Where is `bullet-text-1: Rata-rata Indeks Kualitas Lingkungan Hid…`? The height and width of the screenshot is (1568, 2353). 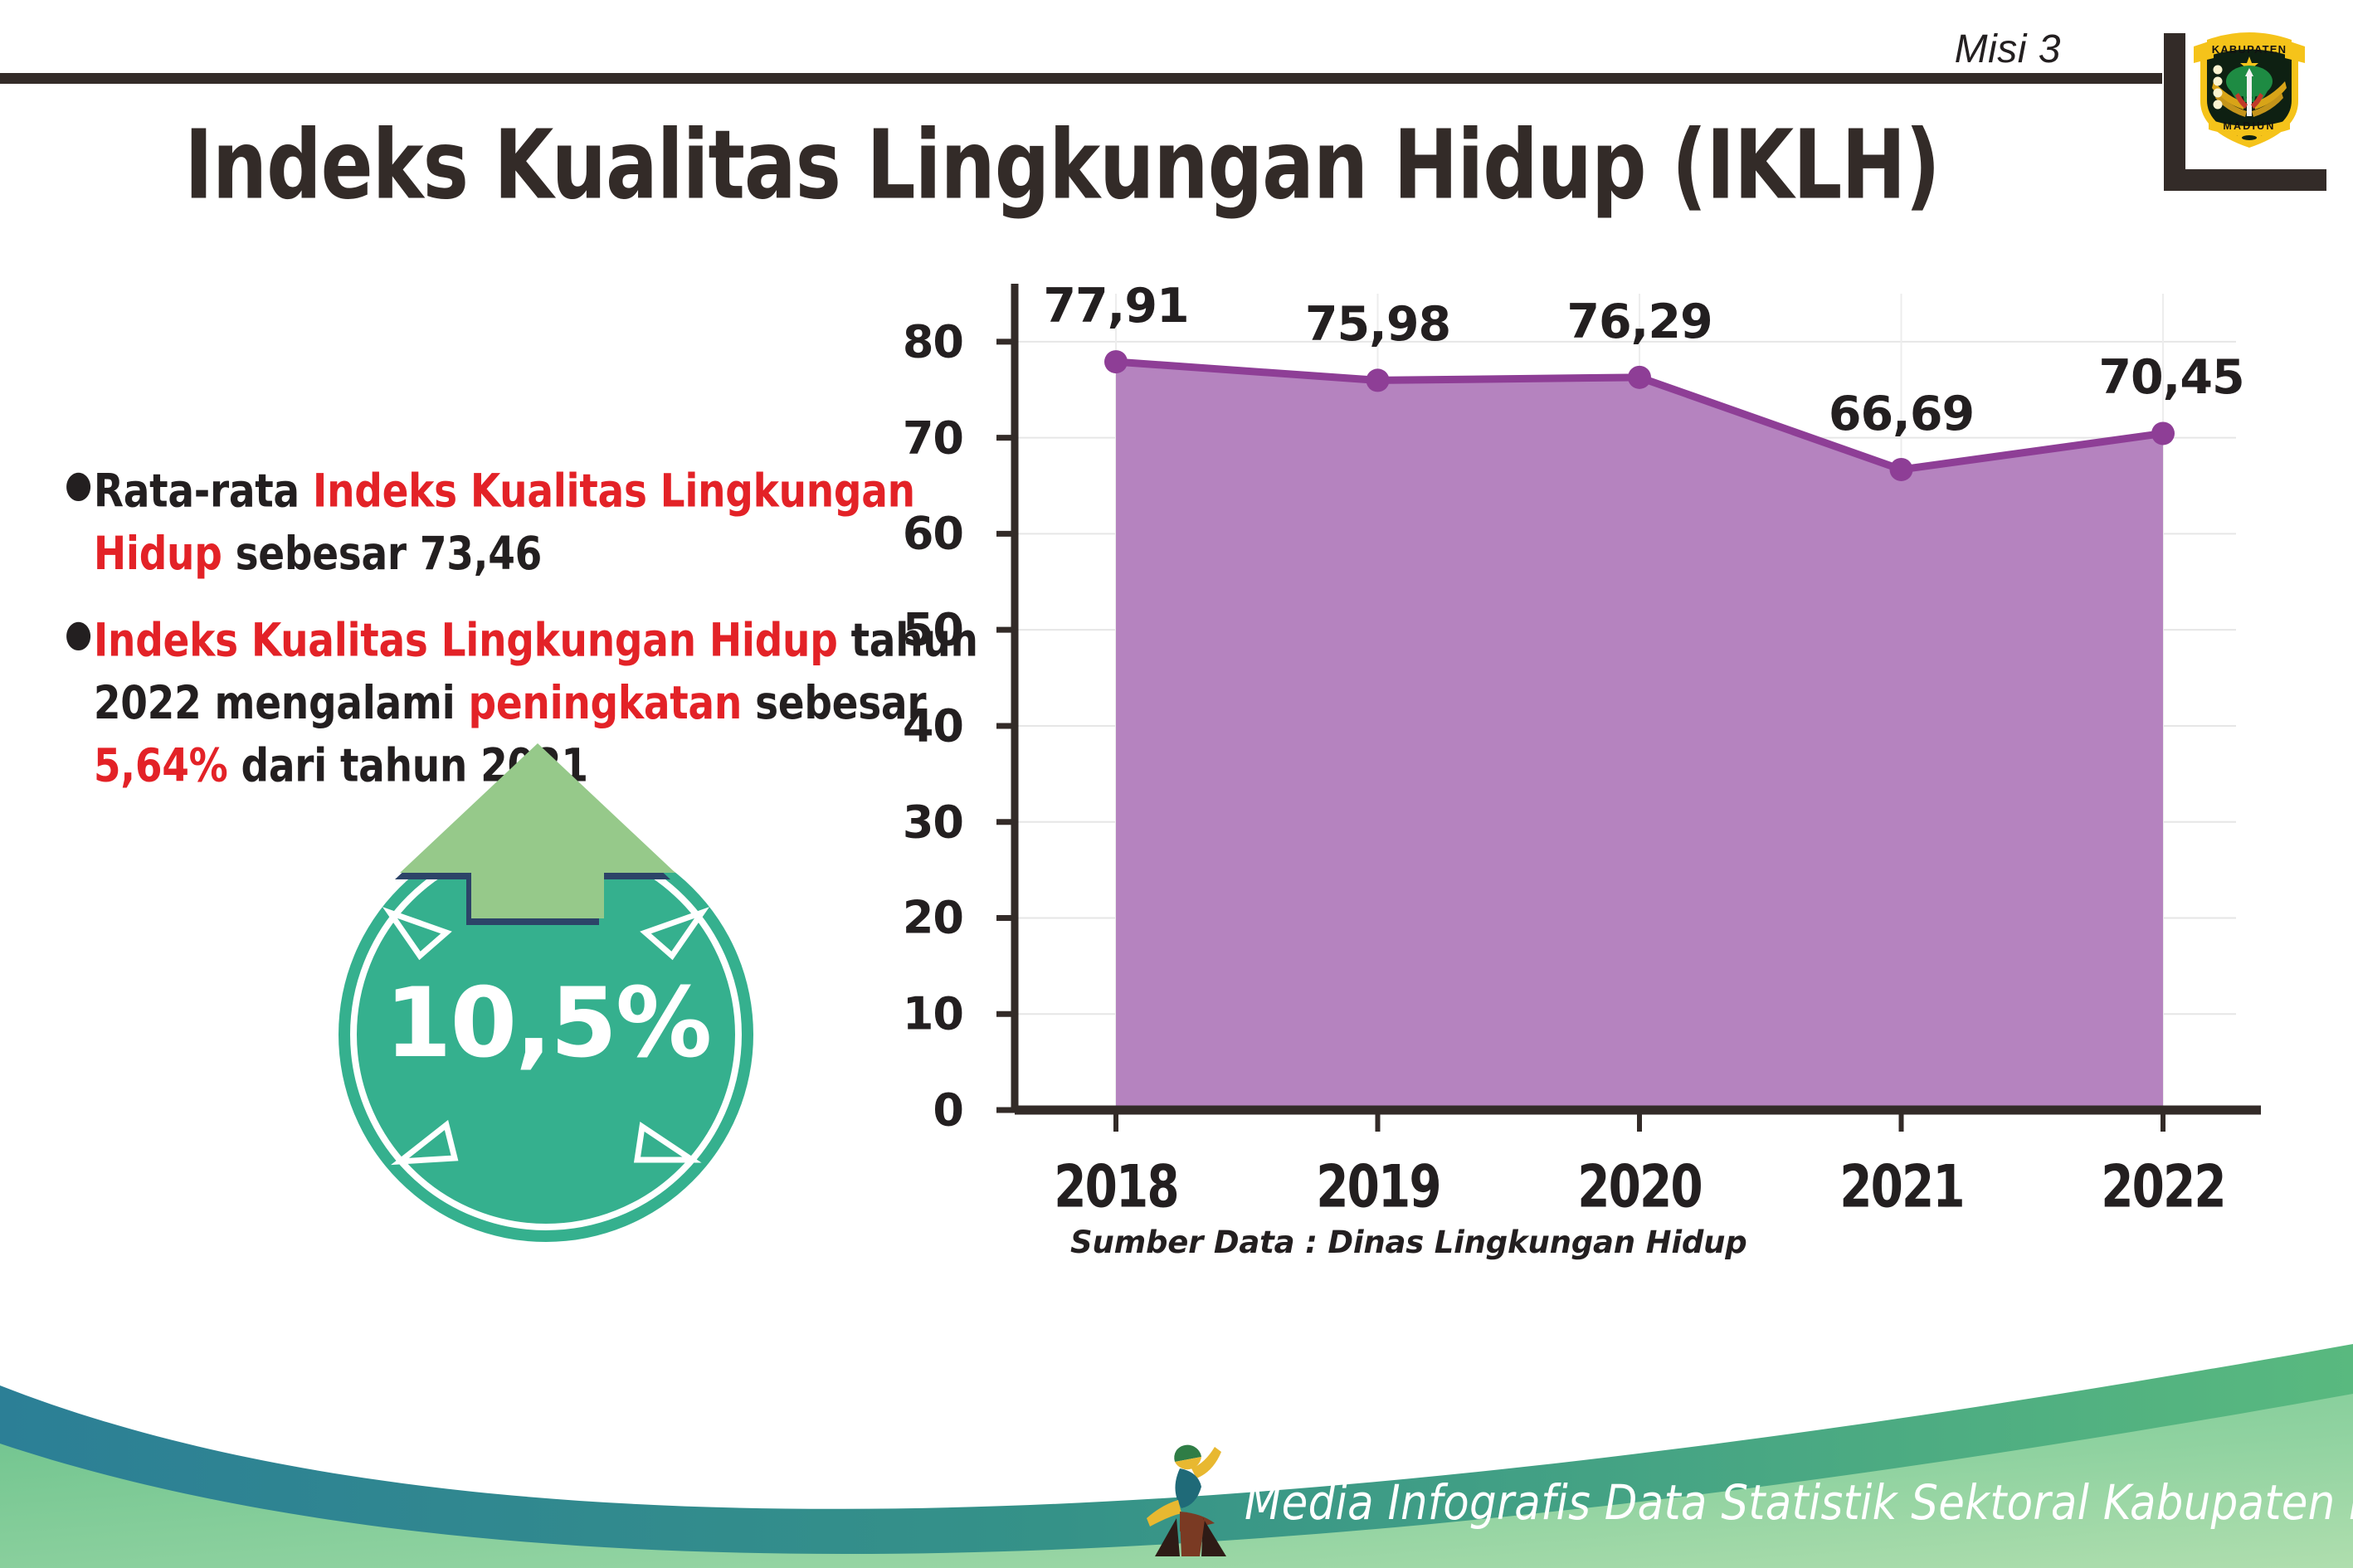 bullet-text-1: Rata-rata Indeks Kualitas Lingkungan Hid… is located at coordinates (548, 523).